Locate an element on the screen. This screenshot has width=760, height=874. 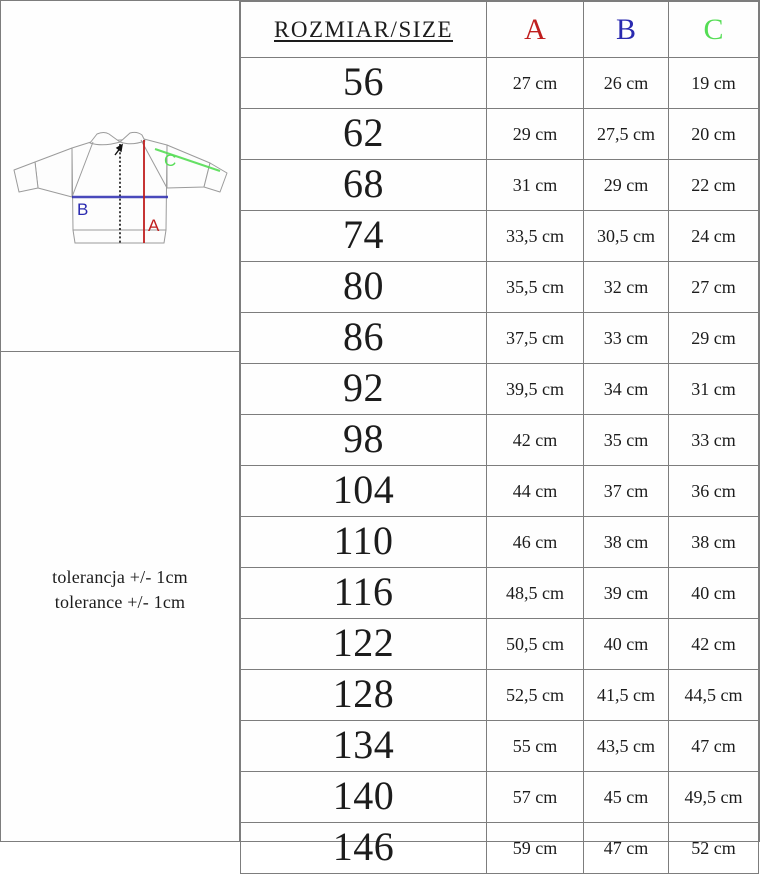
measure-a-cell: 37,5 cm is located at coordinates (535, 338).